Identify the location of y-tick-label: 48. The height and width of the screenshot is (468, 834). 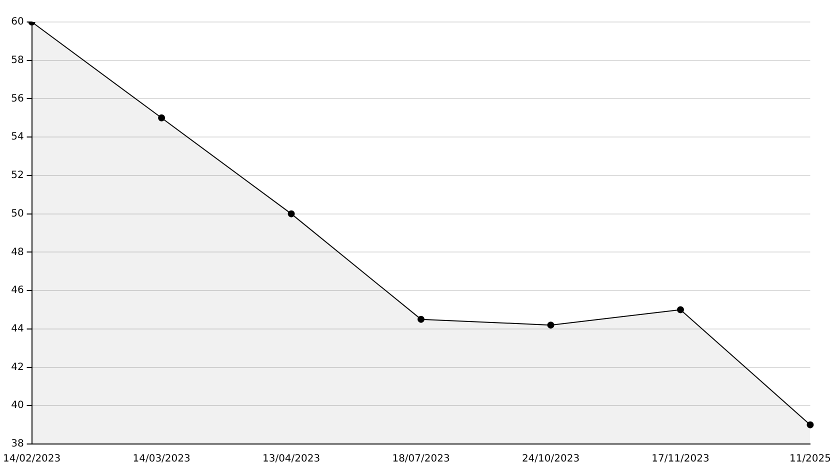
(17, 252).